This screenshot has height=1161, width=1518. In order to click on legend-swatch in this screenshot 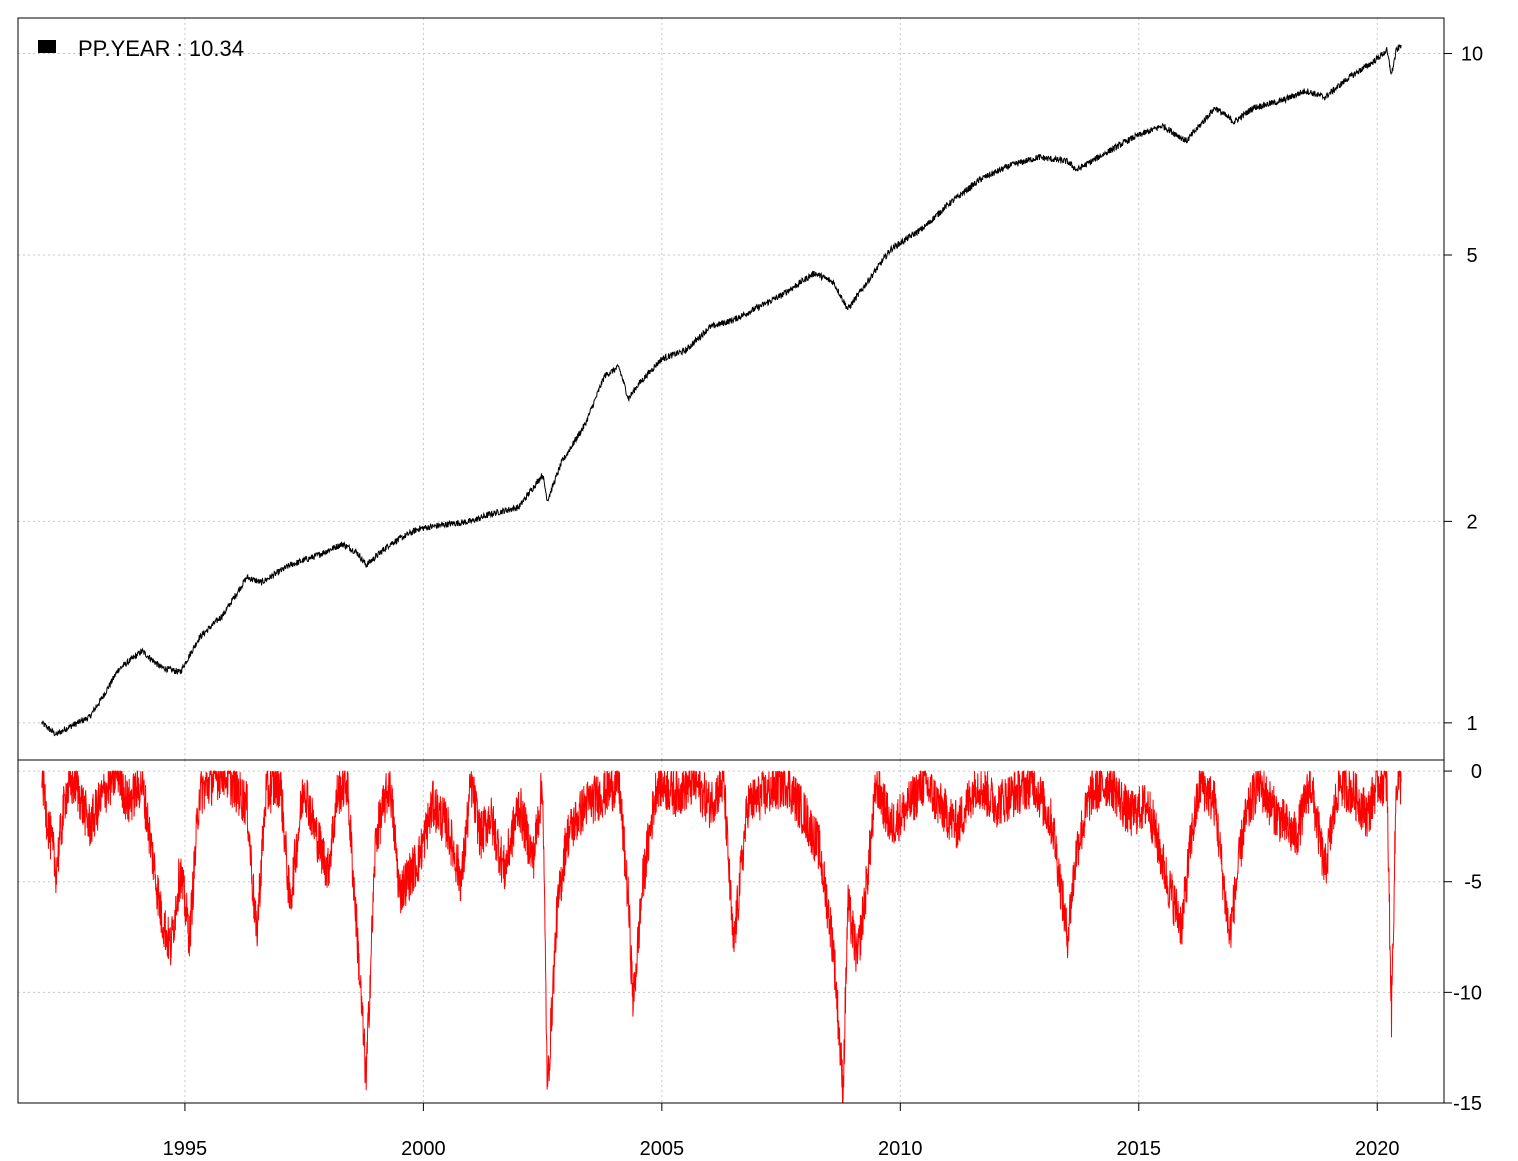, I will do `click(47, 46)`.